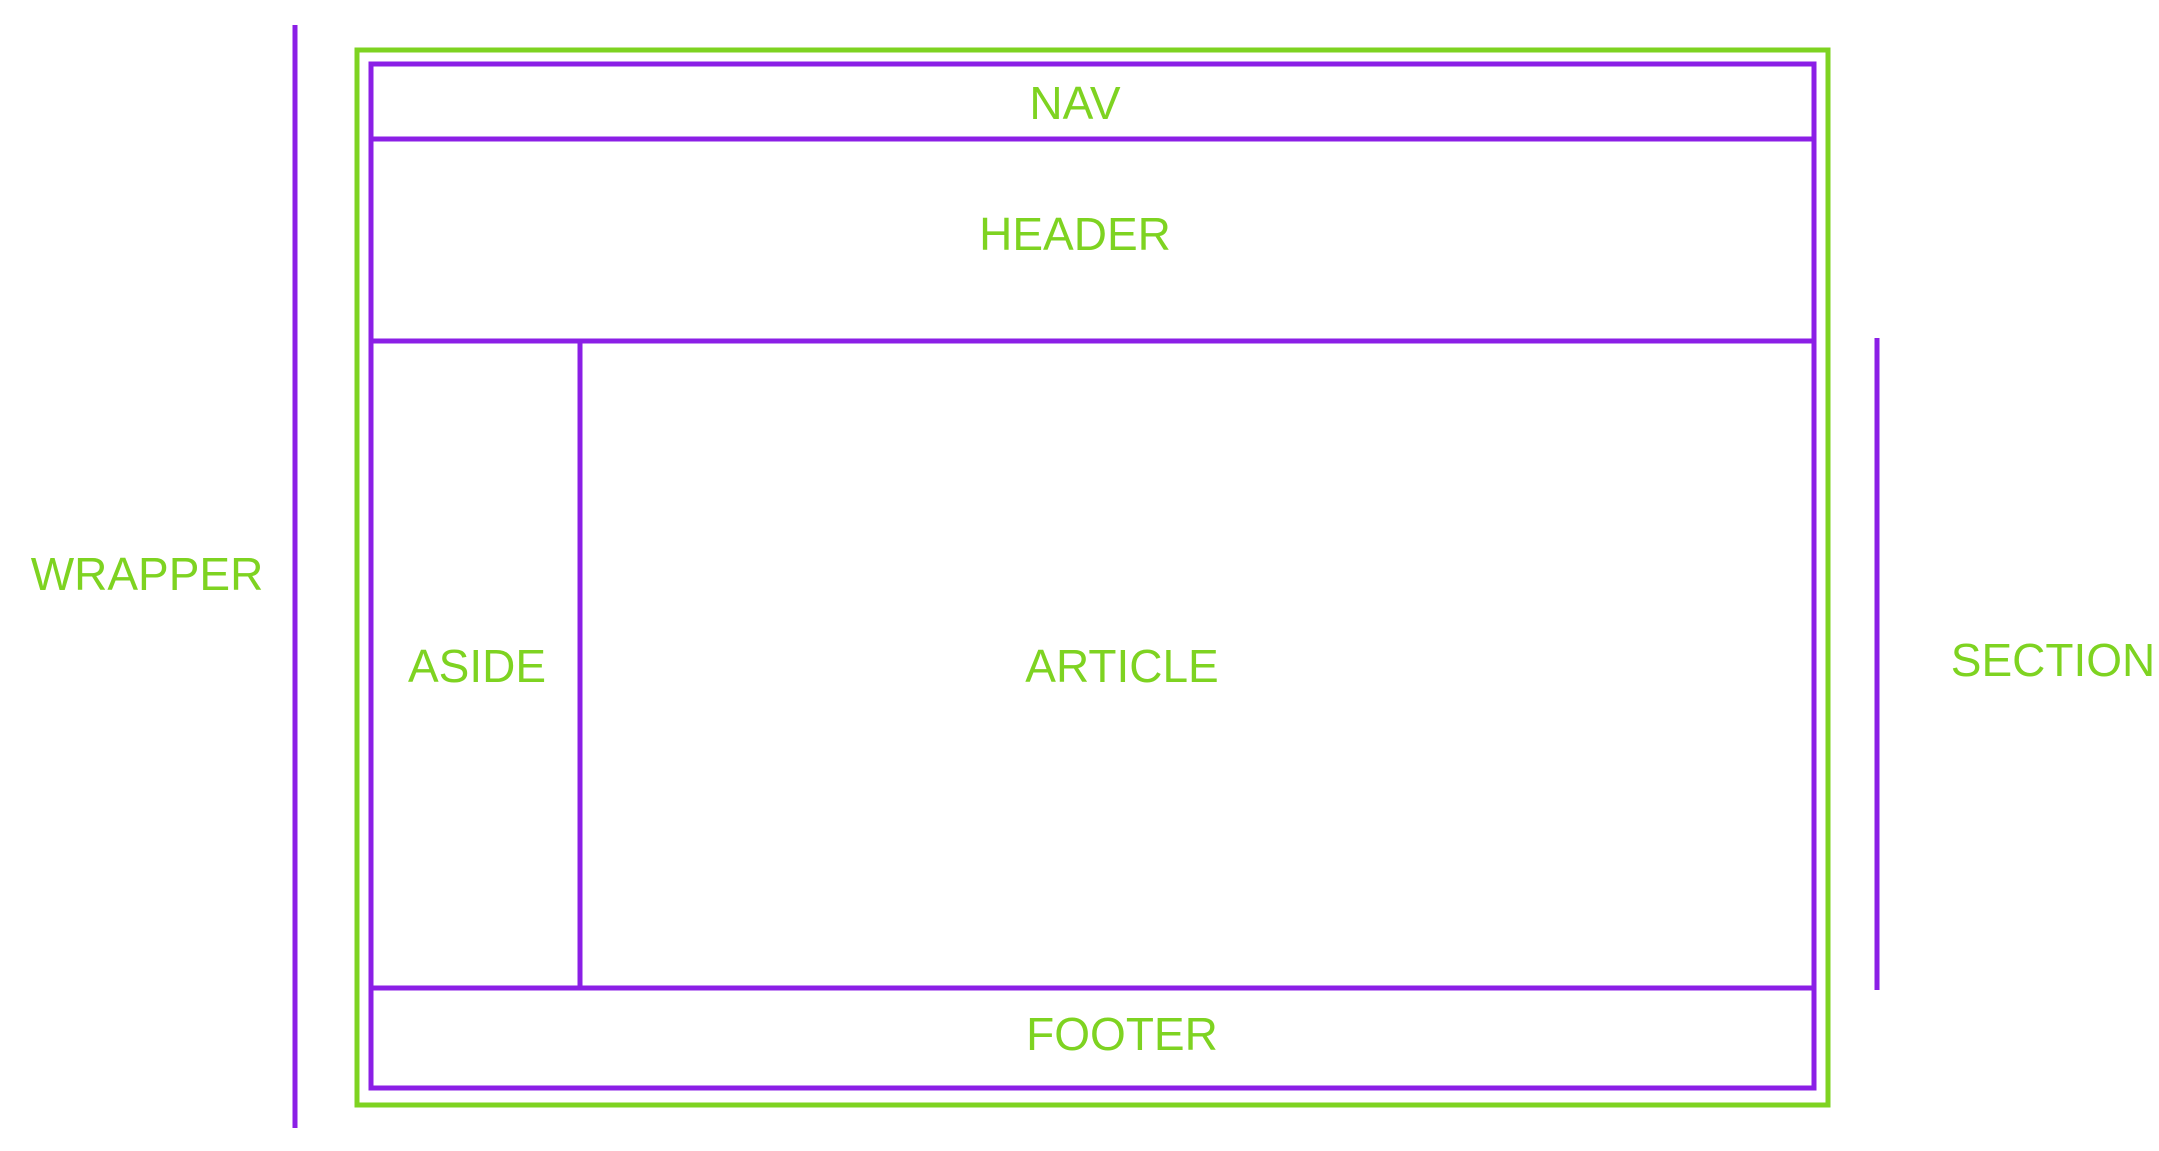 The height and width of the screenshot is (1151, 2159). What do you see at coordinates (147, 574) in the screenshot?
I see `wrapper-label: WRAPPER` at bounding box center [147, 574].